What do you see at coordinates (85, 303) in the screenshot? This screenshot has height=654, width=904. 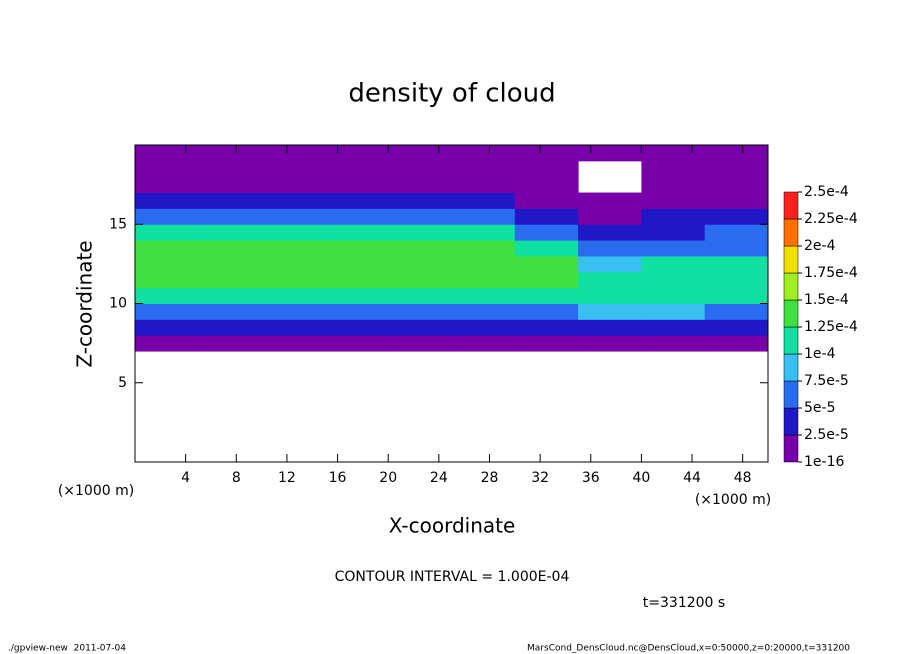 I see `y-axis-label: Z-coordinate` at bounding box center [85, 303].